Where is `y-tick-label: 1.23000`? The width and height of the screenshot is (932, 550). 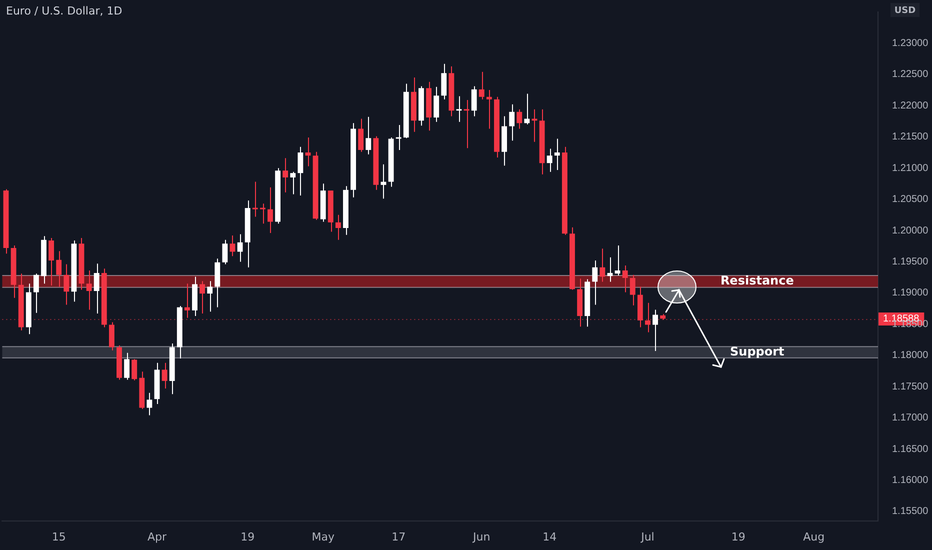
y-tick-label: 1.23000 is located at coordinates (910, 43).